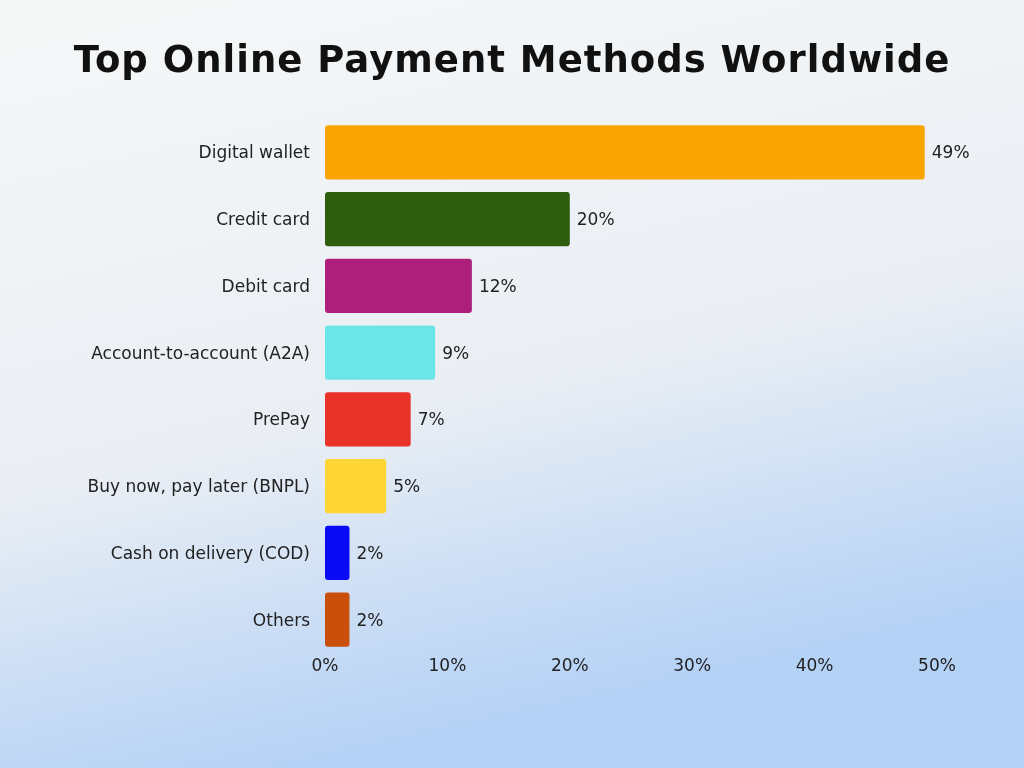  I want to click on data-label: 12%, so click(497, 285).